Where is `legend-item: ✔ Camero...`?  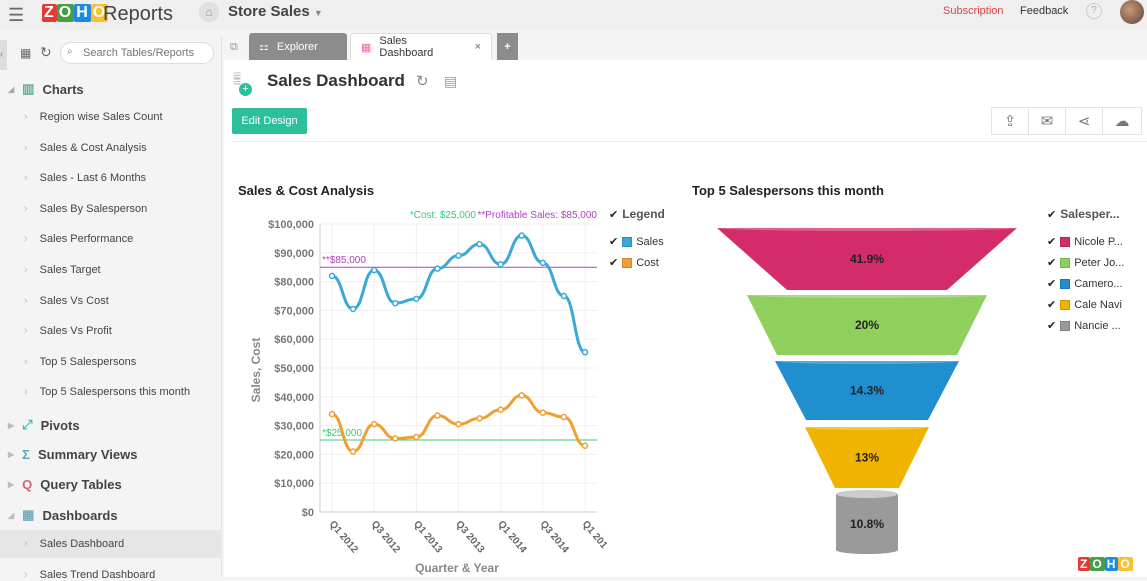 legend-item: ✔ Camero... is located at coordinates (1085, 284).